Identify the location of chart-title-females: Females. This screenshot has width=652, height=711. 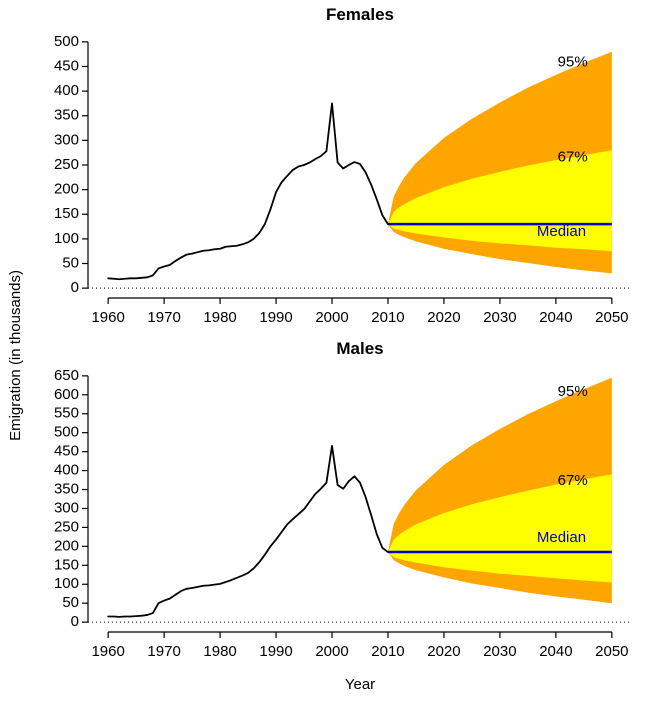
(360, 14).